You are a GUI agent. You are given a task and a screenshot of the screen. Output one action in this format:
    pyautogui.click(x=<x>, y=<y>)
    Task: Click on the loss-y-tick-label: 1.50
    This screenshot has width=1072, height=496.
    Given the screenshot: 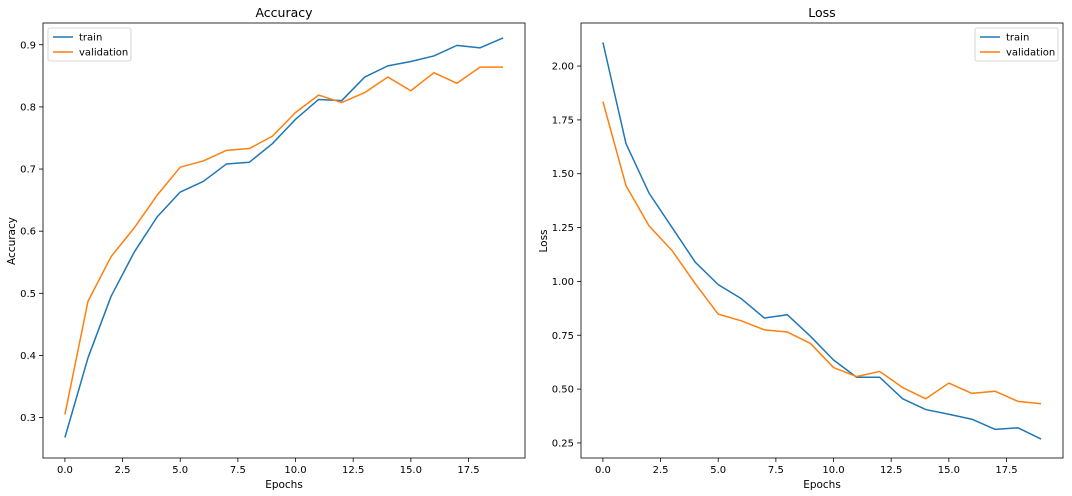 What is the action you would take?
    pyautogui.click(x=563, y=174)
    